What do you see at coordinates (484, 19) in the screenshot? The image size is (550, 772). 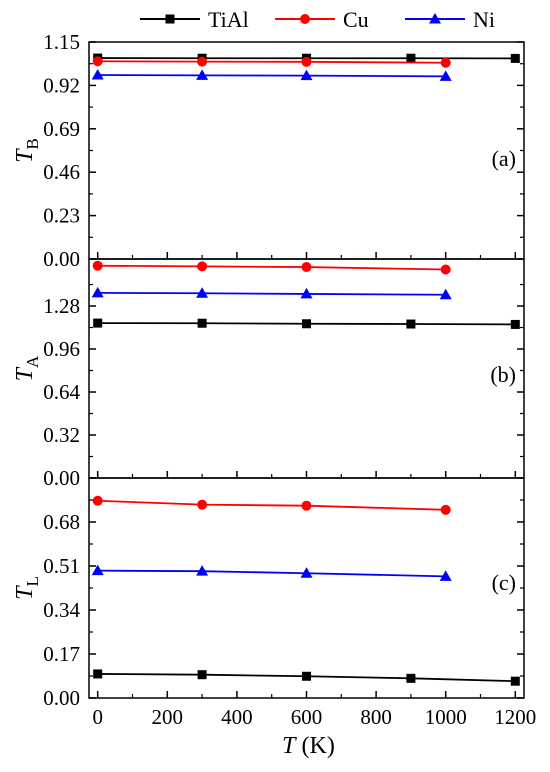 I see `legend-label: Ni` at bounding box center [484, 19].